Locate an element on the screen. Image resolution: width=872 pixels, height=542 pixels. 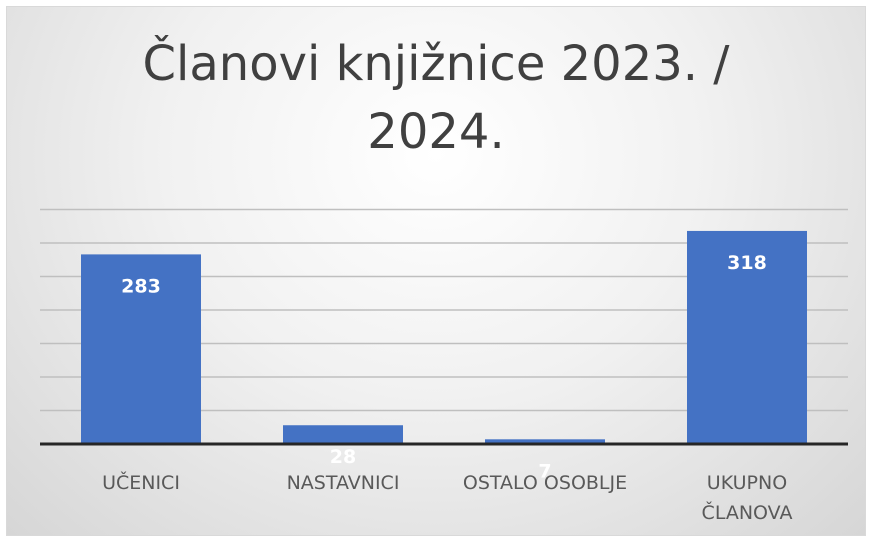
category-label: UČENICI is located at coordinates (141, 482).